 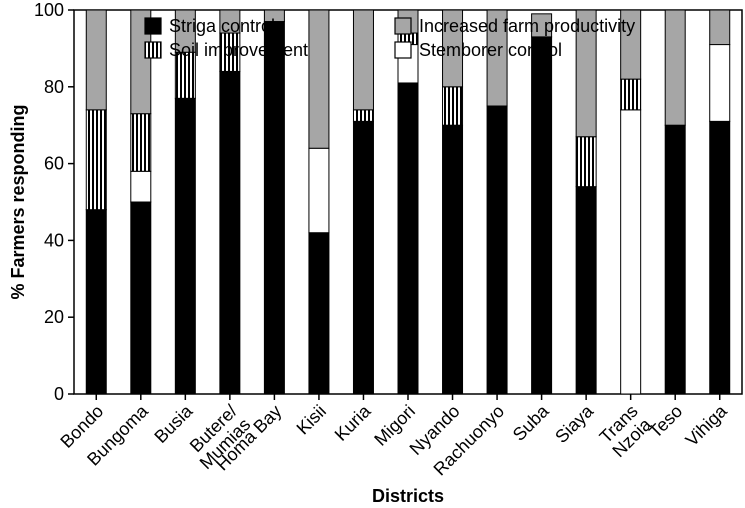 I want to click on x-tick-label: Kuria, so click(x=353, y=422).